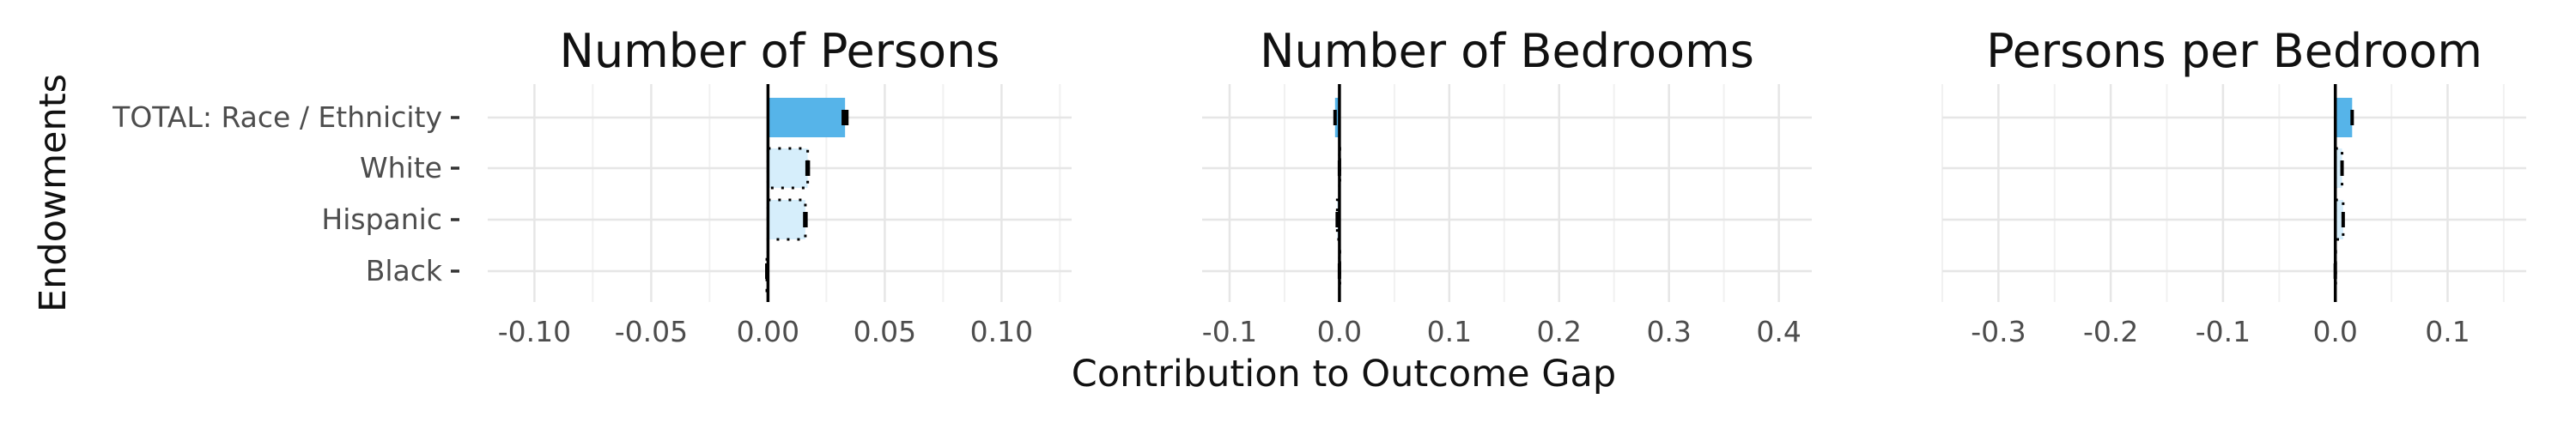  What do you see at coordinates (1998, 331) in the screenshot?
I see `x-tick-label: -0.3` at bounding box center [1998, 331].